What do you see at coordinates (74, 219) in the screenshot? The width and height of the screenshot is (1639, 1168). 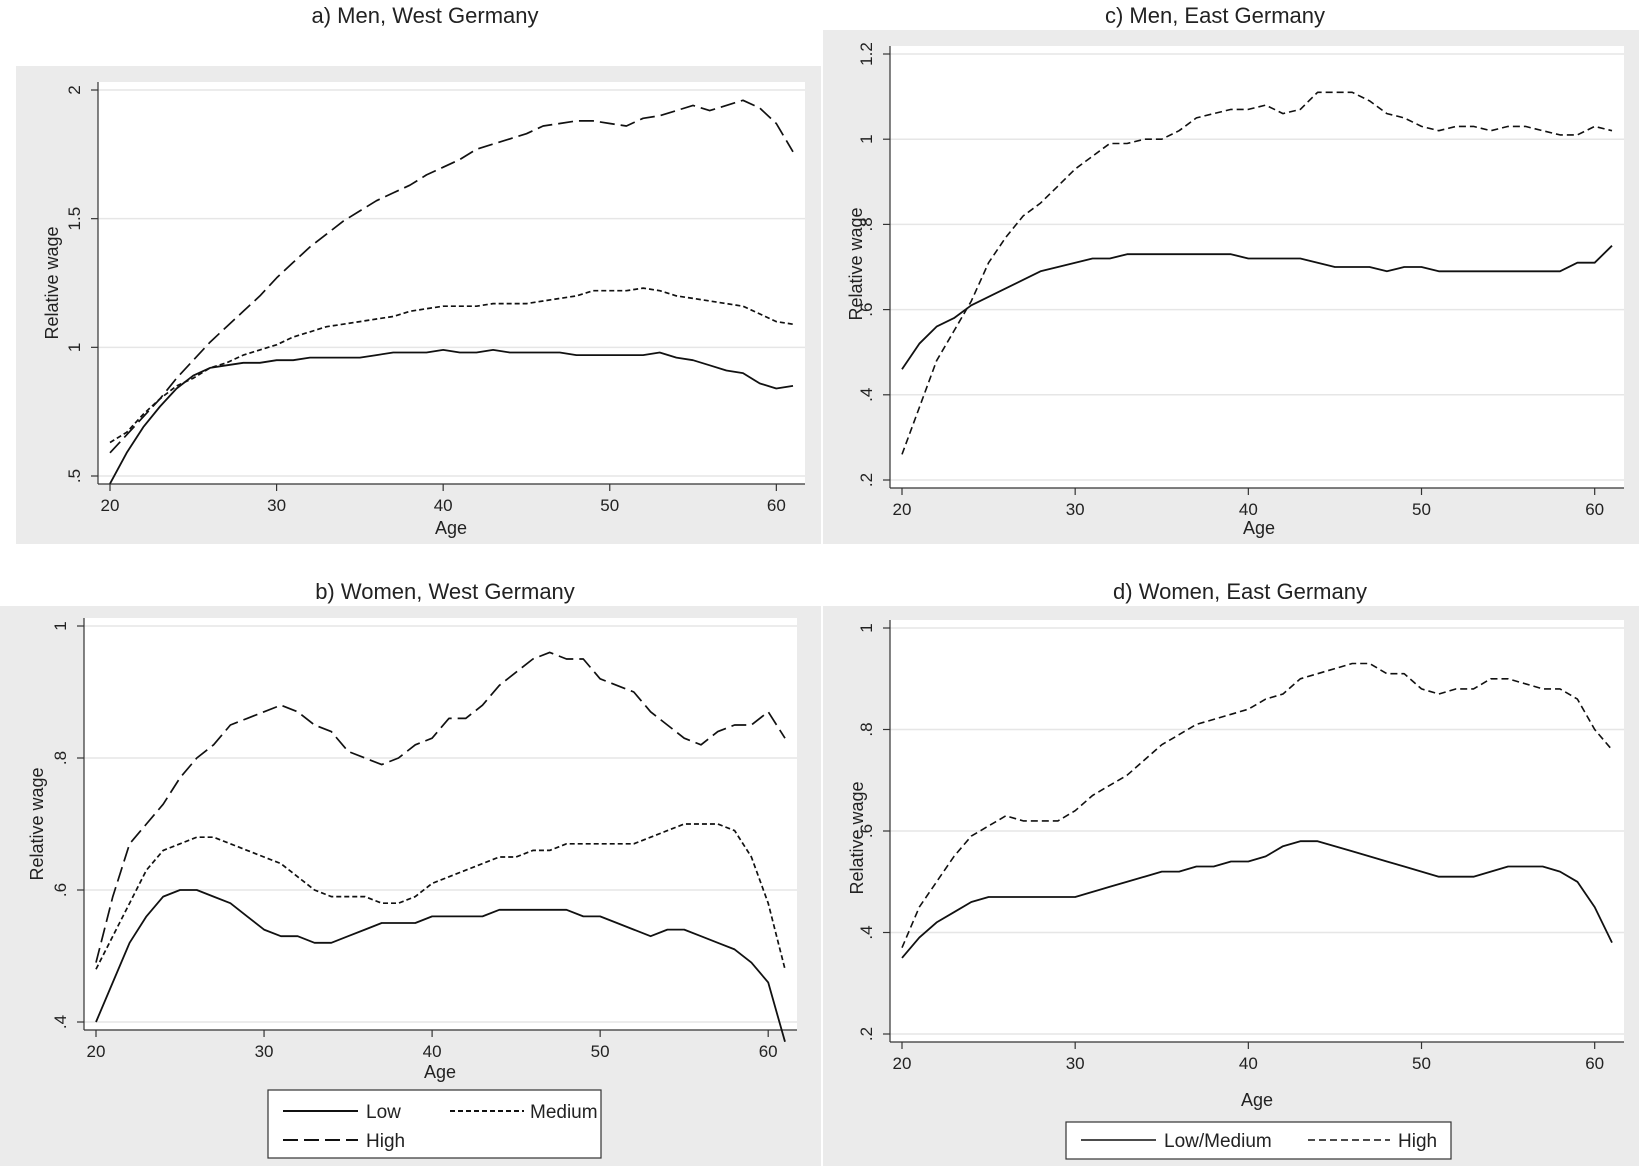 I see `y-tick-label: 1.5` at bounding box center [74, 219].